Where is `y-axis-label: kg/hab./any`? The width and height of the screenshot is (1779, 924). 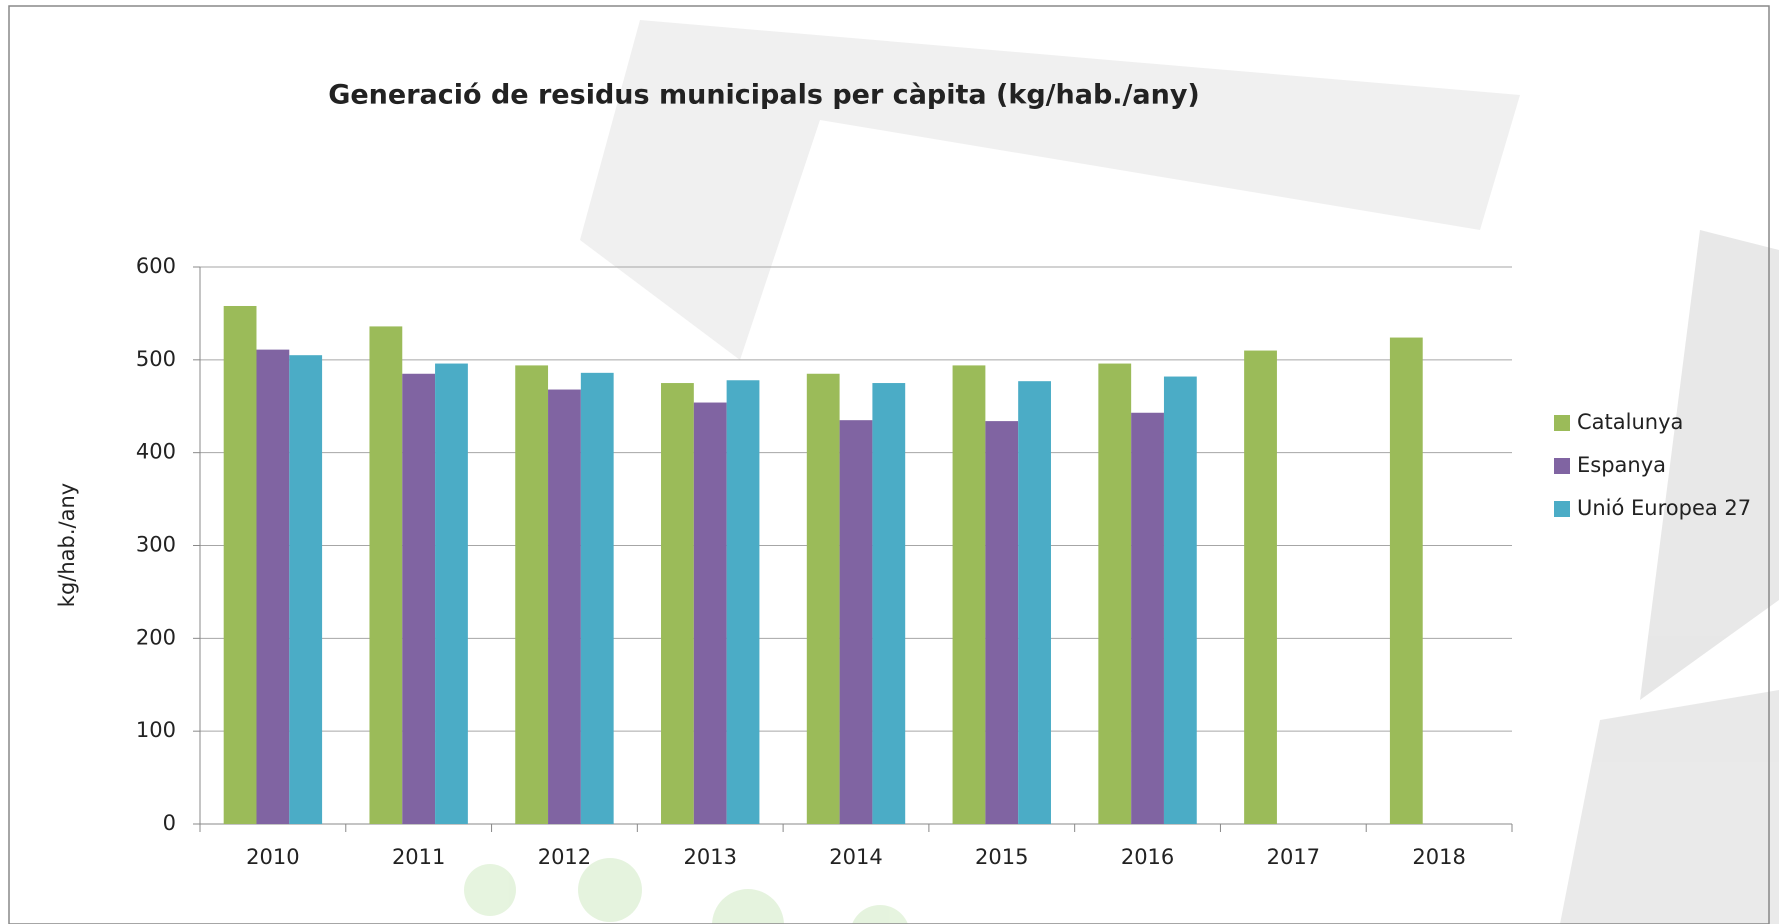 y-axis-label: kg/hab./any is located at coordinates (67, 545).